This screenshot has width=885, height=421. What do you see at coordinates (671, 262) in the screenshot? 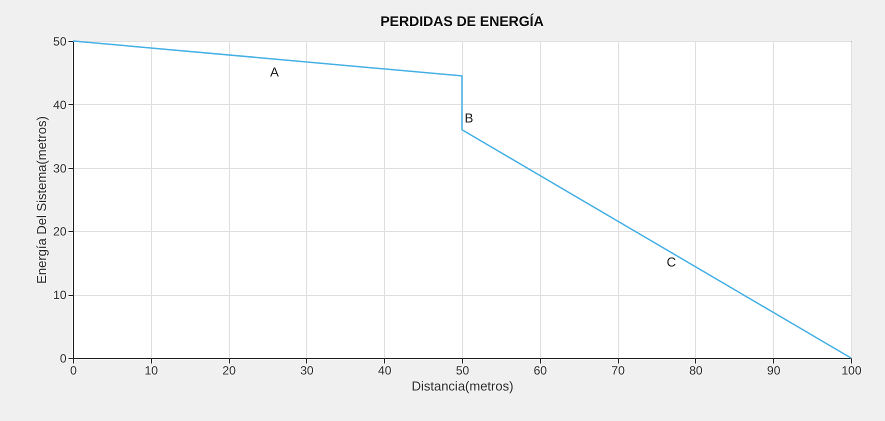
I see `annotation: C` at bounding box center [671, 262].